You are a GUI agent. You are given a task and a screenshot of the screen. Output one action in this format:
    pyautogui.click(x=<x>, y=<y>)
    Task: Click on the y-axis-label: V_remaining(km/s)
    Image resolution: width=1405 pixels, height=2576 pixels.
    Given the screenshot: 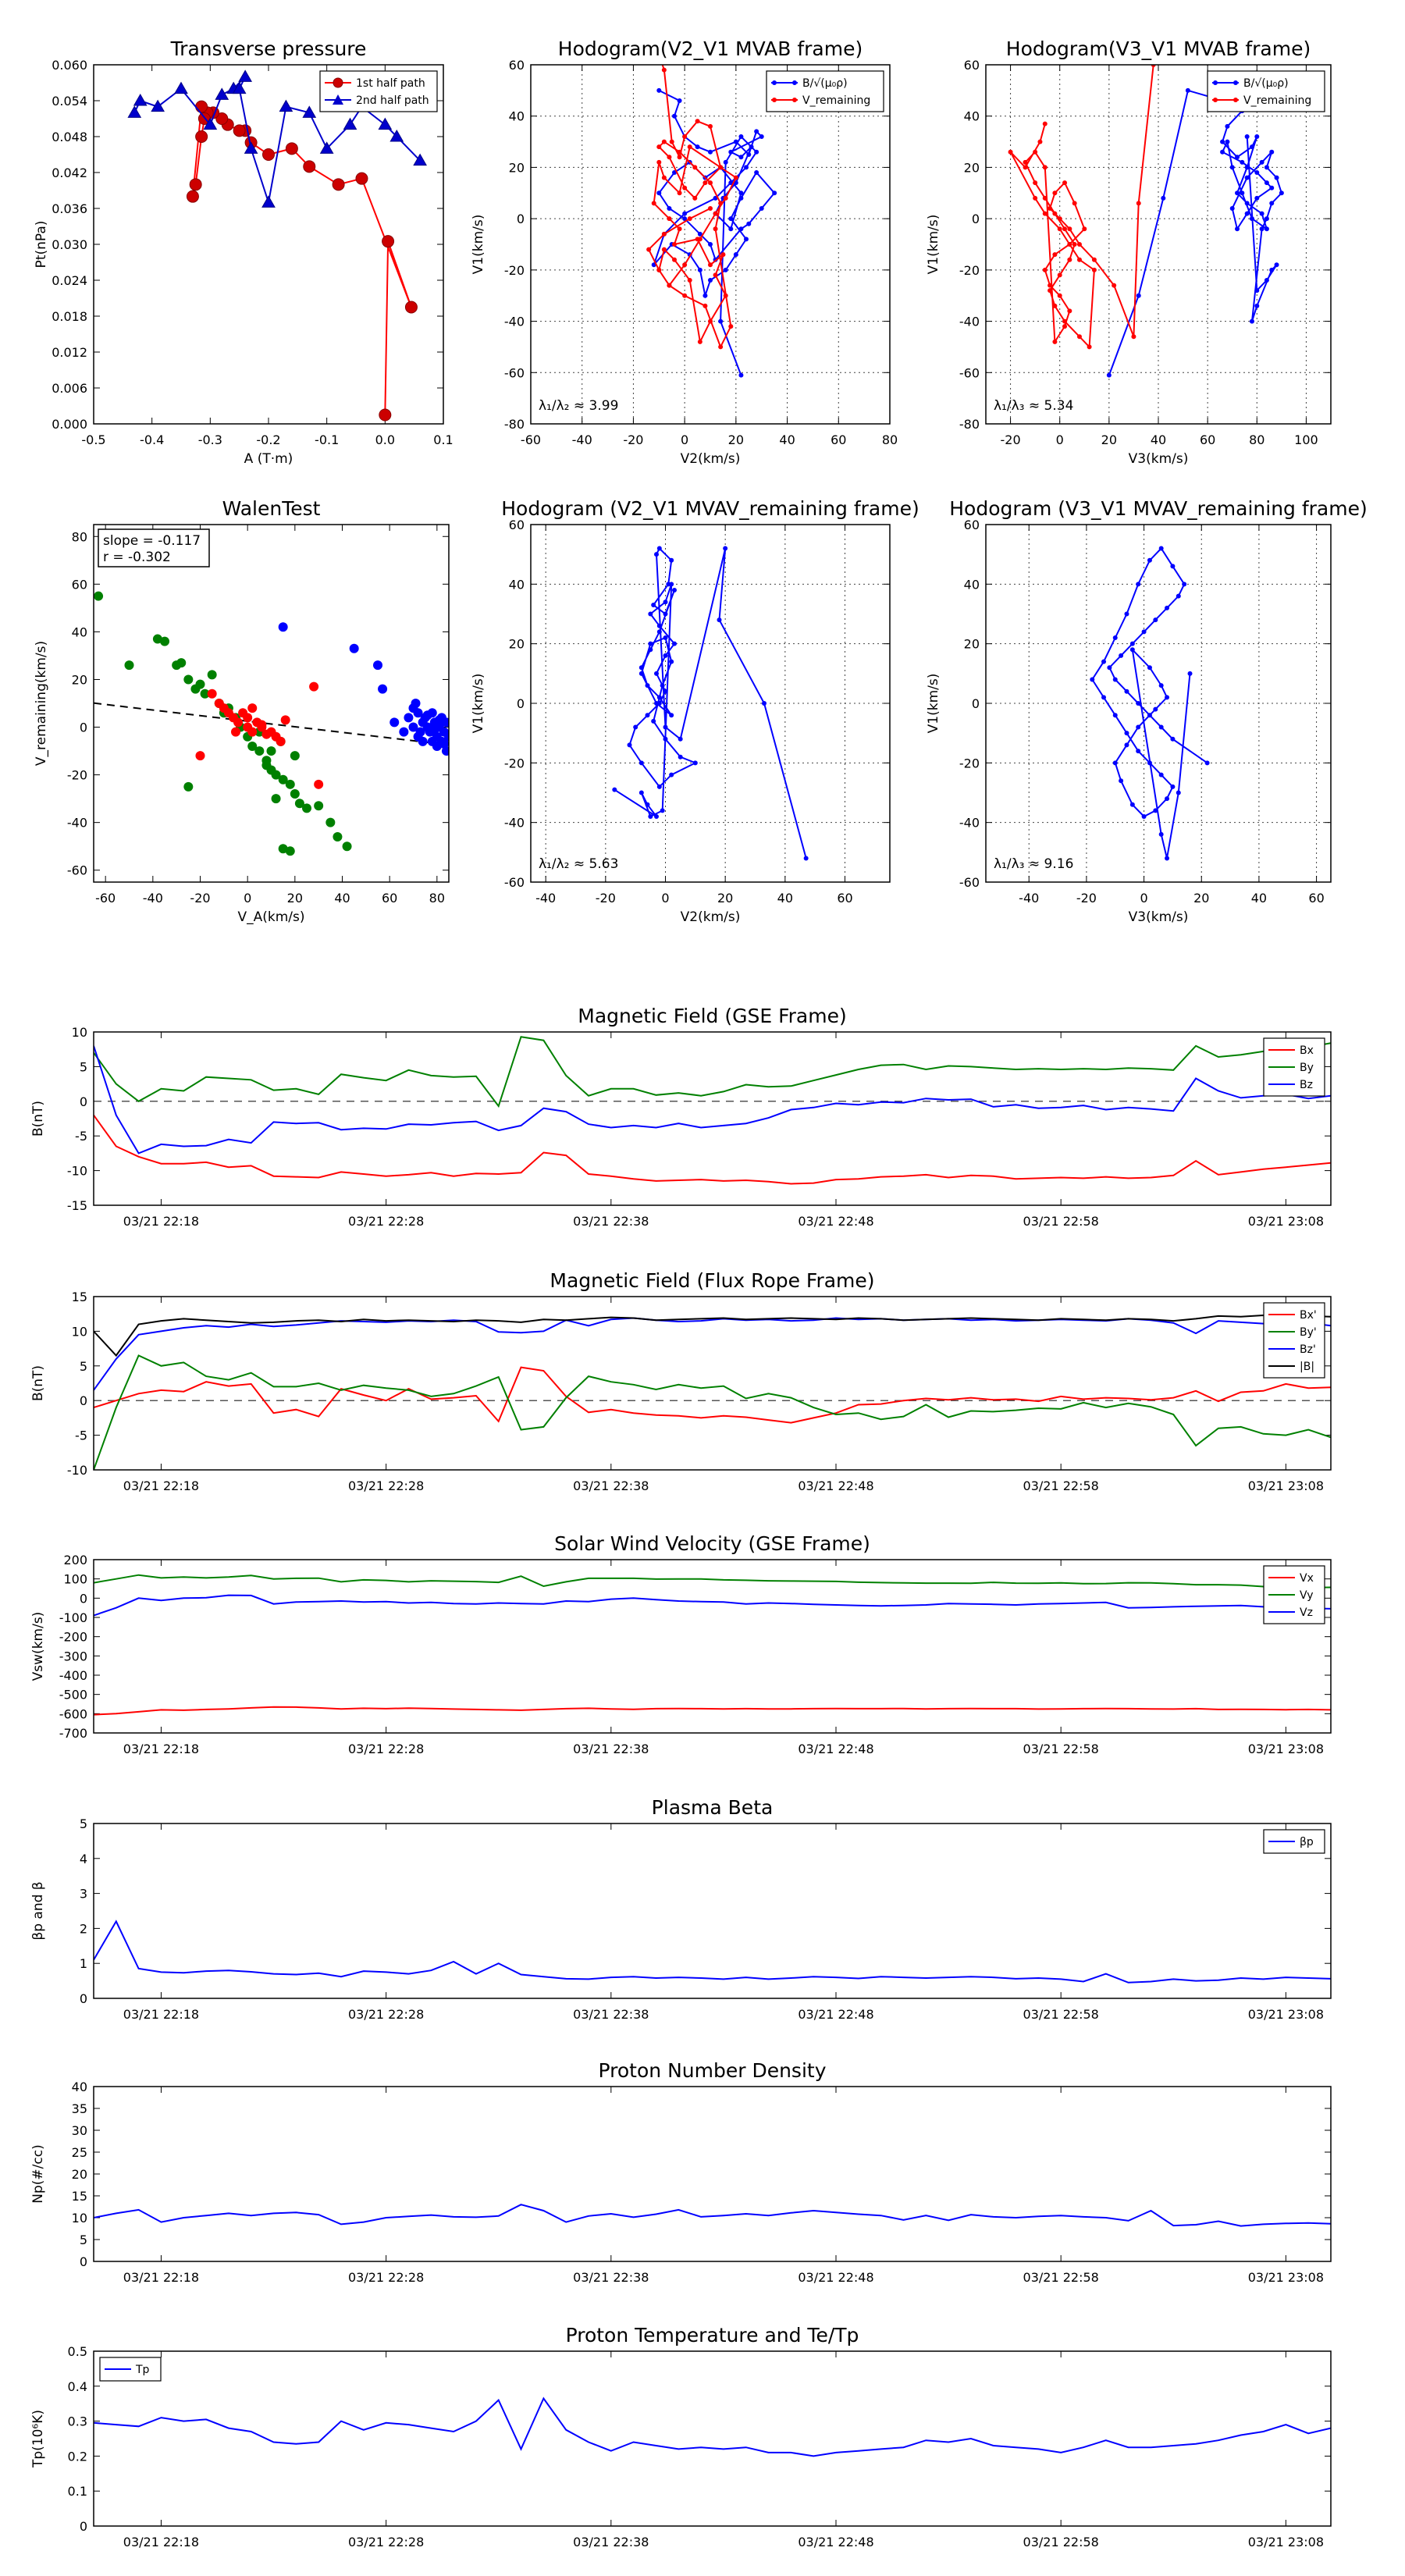 What is the action you would take?
    pyautogui.click(x=41, y=703)
    